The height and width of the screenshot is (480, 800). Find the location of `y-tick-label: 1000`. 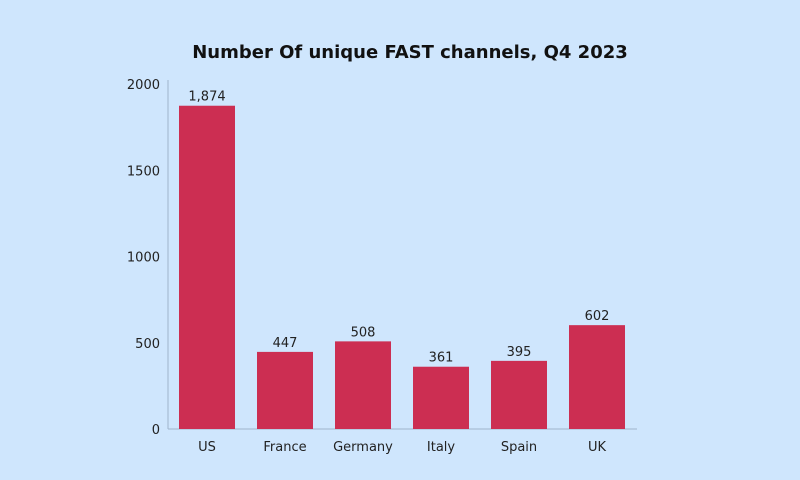

y-tick-label: 1000 is located at coordinates (143, 258).